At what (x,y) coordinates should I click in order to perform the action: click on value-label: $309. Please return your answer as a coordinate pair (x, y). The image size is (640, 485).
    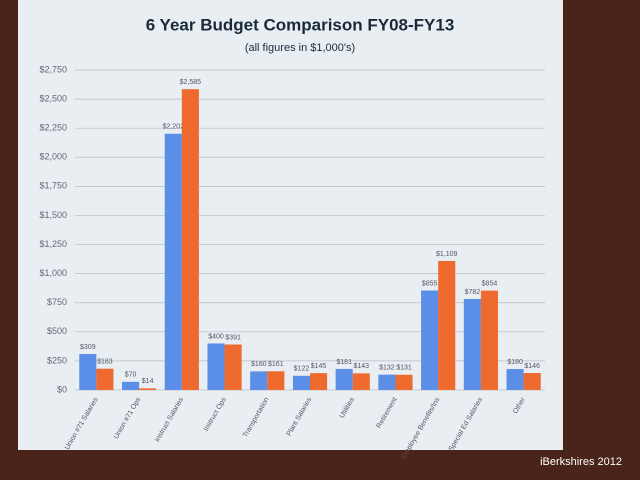
    Looking at the image, I should click on (88, 347).